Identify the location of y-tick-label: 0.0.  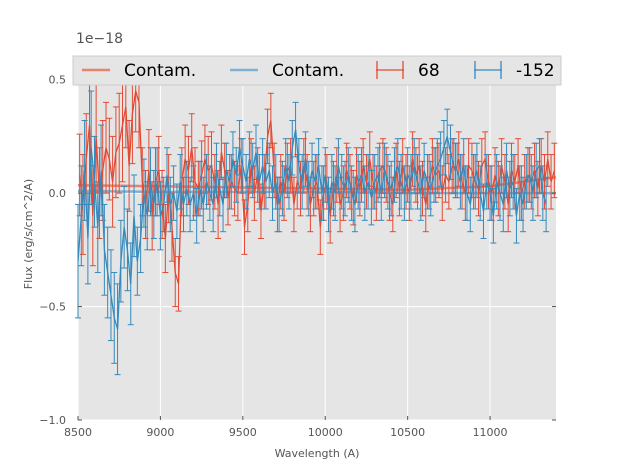
(58, 193).